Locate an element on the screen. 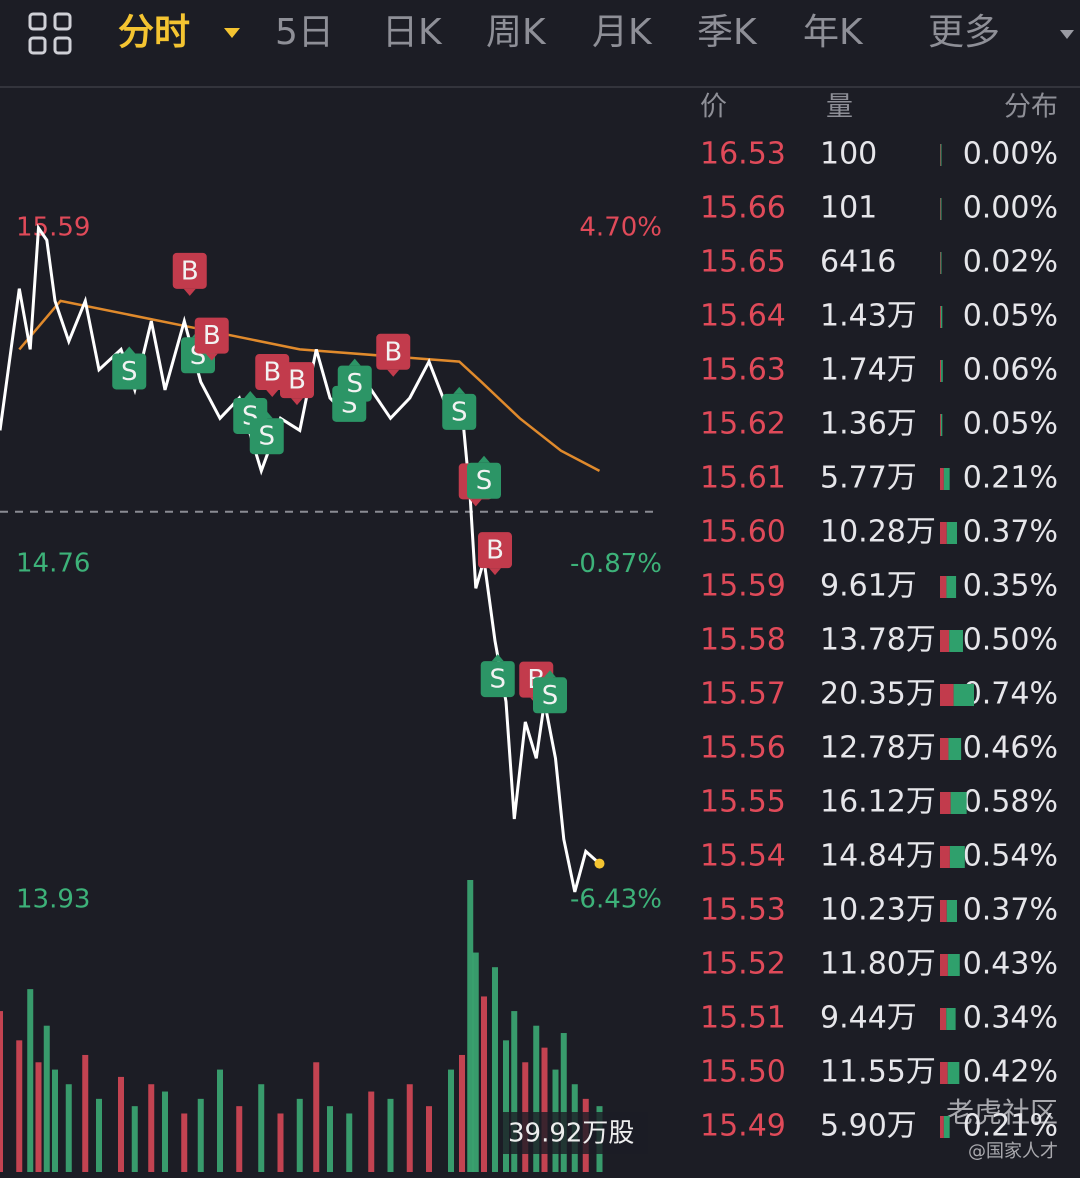 This screenshot has height=1178, width=1080. price-cell: 15.49 is located at coordinates (743, 1126).